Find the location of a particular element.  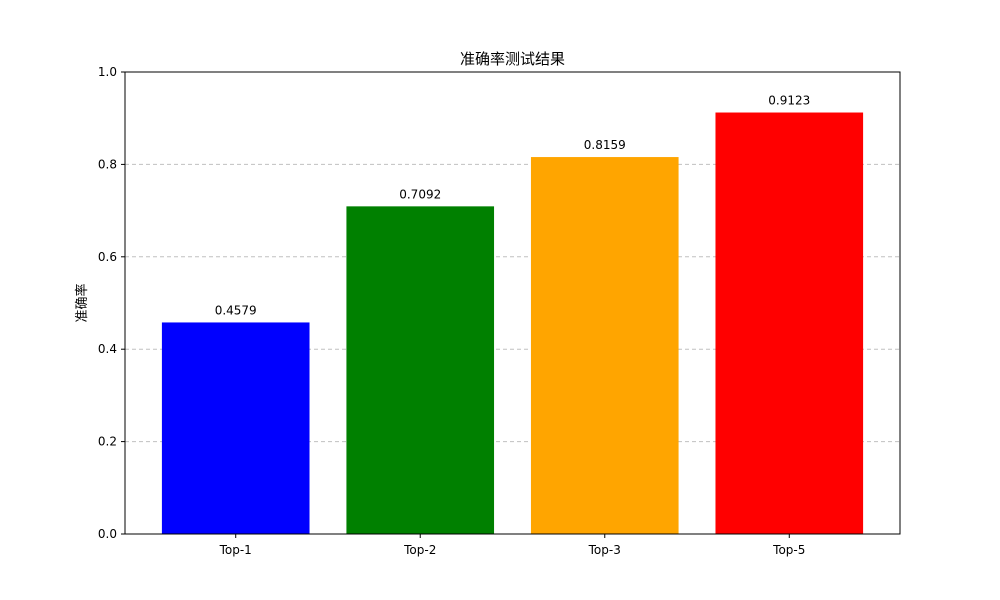

x-axis-ticks: Top-1 Top-2 Top-3 Top-5 is located at coordinates (512, 545).